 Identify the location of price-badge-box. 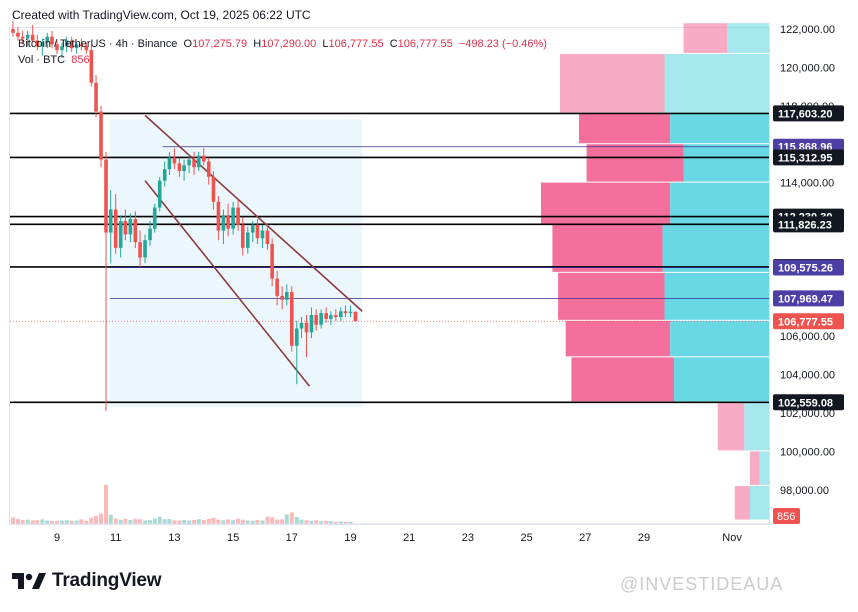
(808, 402).